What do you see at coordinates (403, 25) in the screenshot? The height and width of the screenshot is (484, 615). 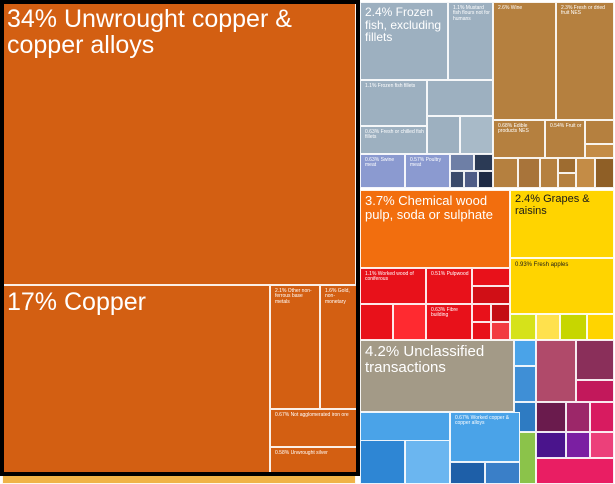 I see `treemap-cell-label: 2.4% Frozen fish, excluding fillets` at bounding box center [403, 25].